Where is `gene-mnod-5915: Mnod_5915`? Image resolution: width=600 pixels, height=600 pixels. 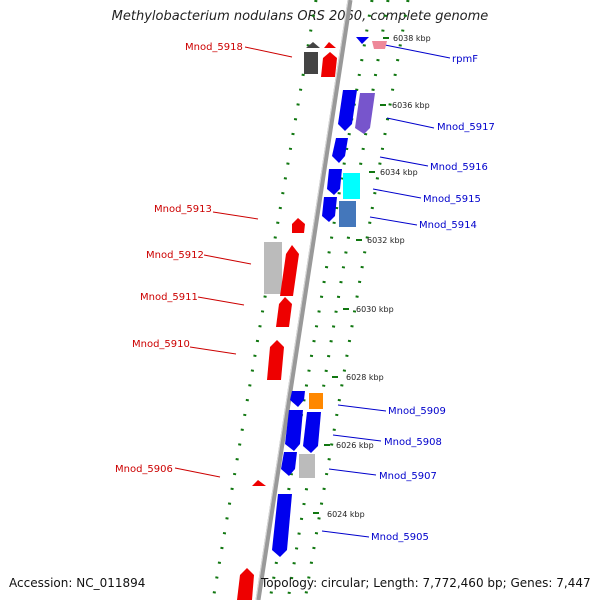 gene-mnod-5915: Mnod_5915 is located at coordinates (404, 187).